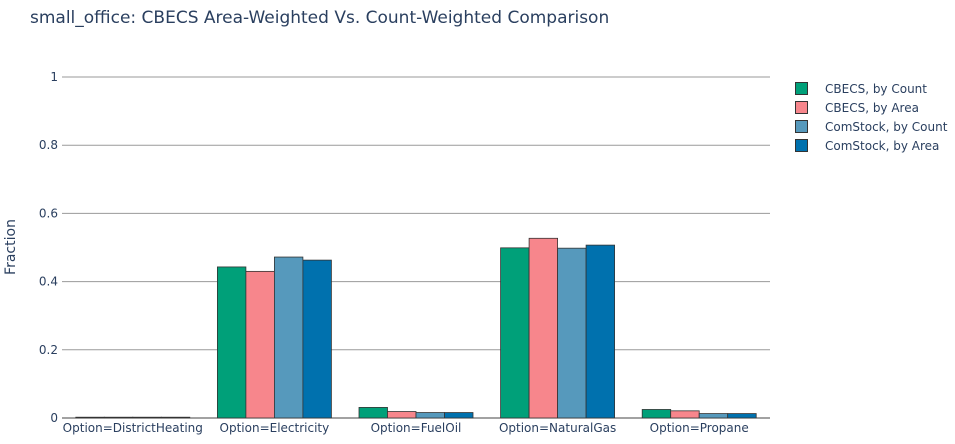  Describe the element at coordinates (54, 418) in the screenshot. I see `y-tick-label: 0` at that location.